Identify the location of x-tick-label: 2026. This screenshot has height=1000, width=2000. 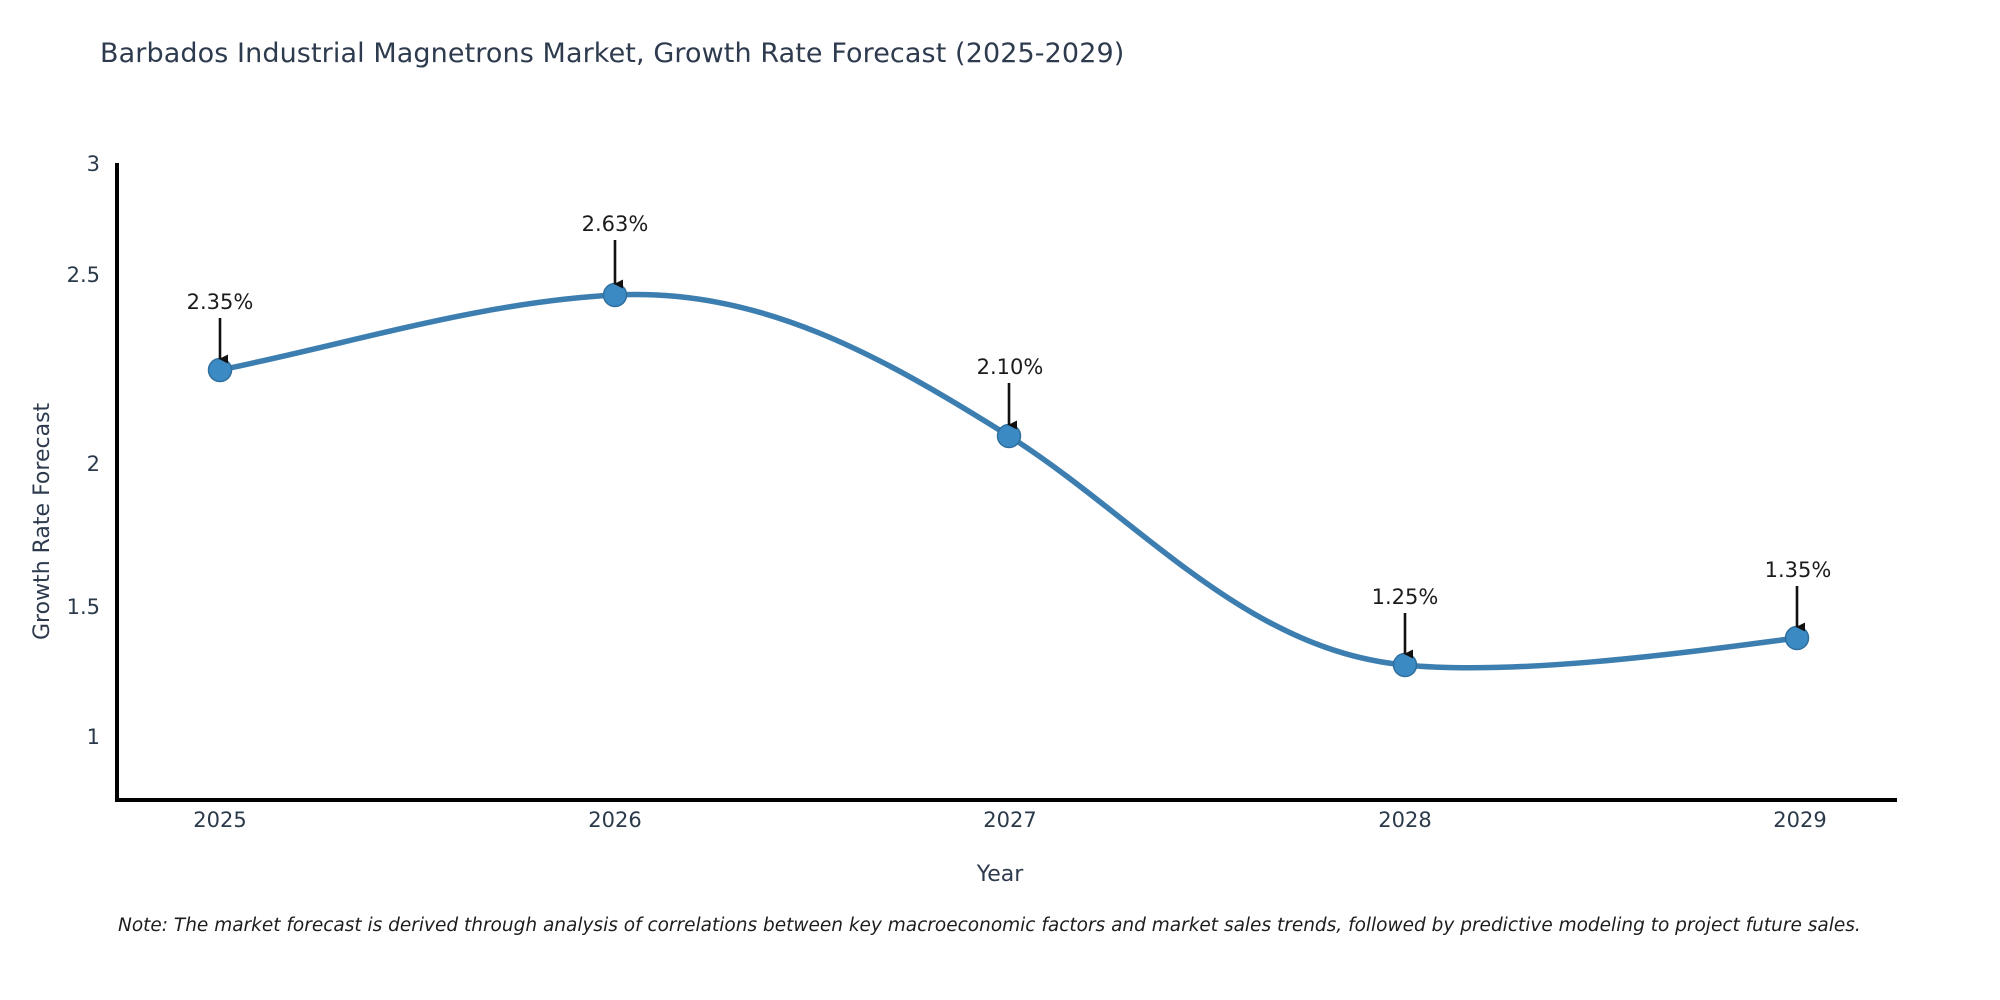
(615, 820).